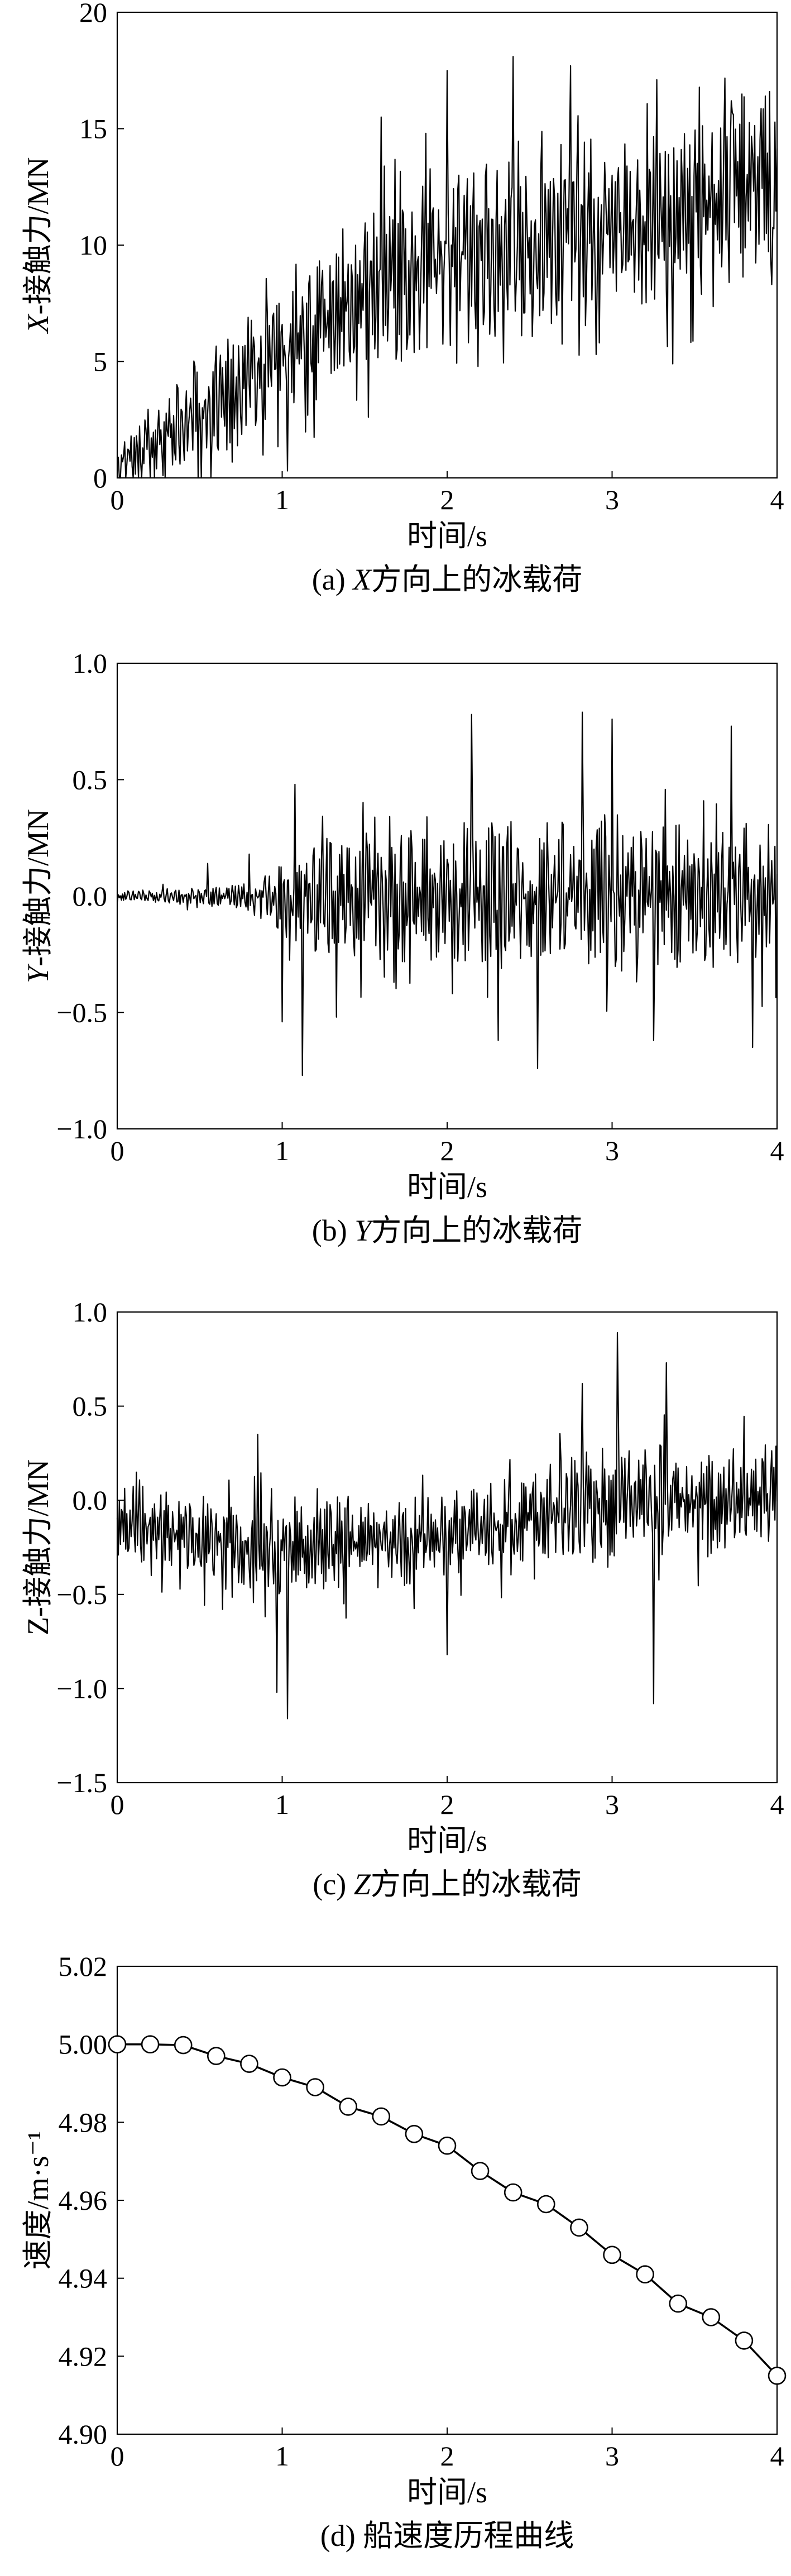  Describe the element at coordinates (81, 1594) in the screenshot. I see `z-load-ytick-label: −0.5` at that location.